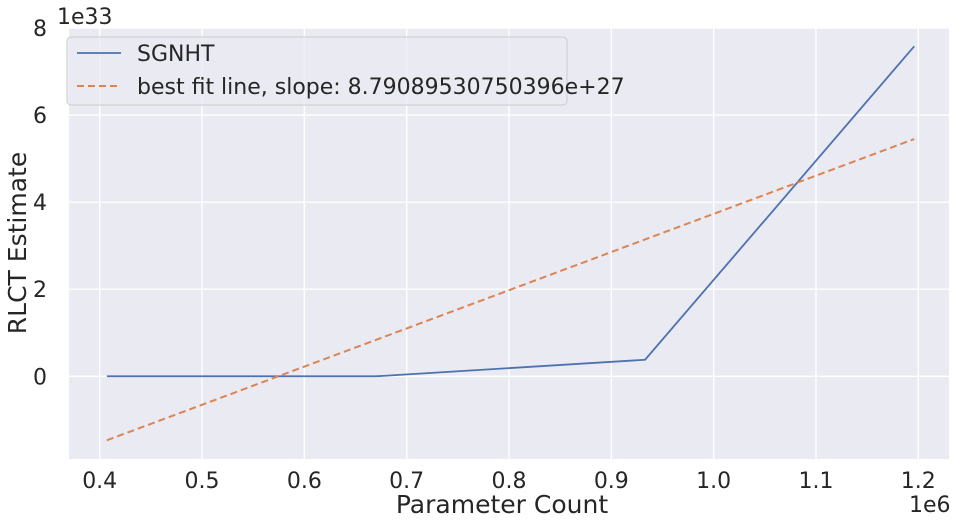  Describe the element at coordinates (40, 290) in the screenshot. I see `y-tick-label: 2` at that location.